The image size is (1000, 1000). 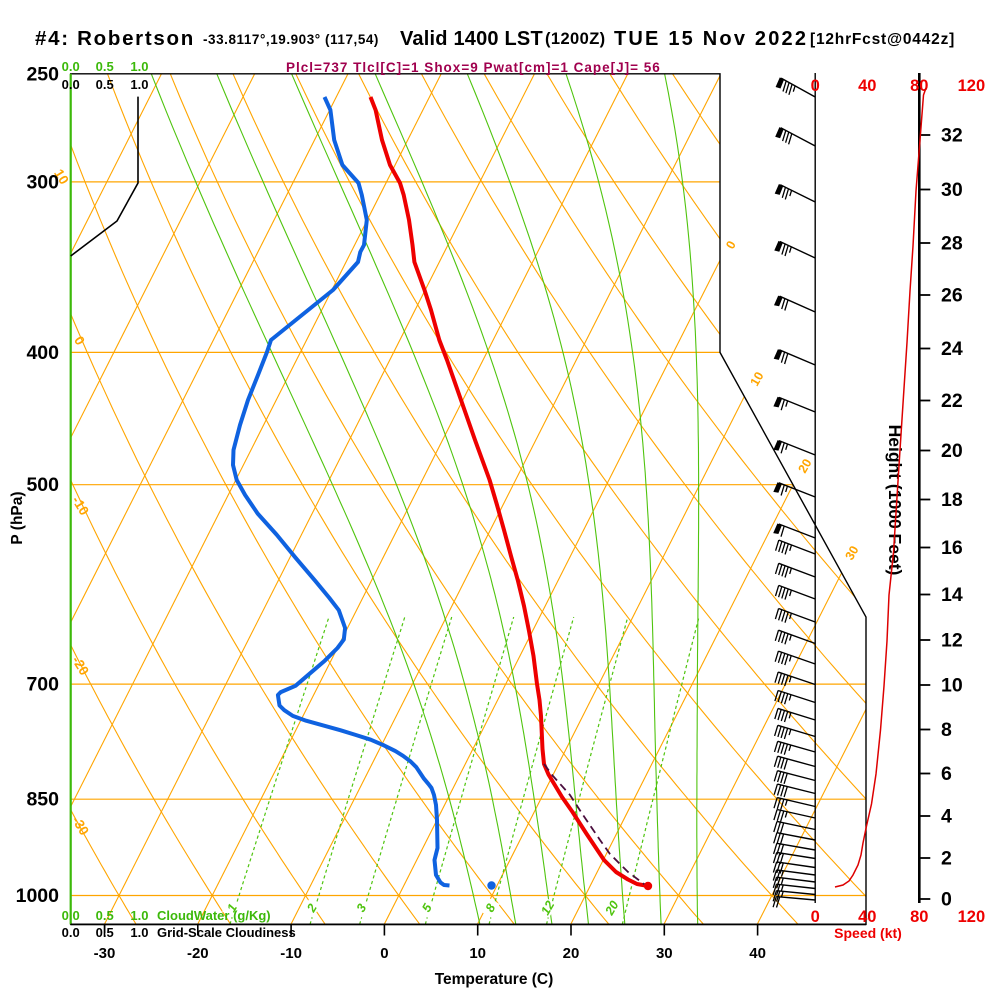 What do you see at coordinates (494, 979) in the screenshot?
I see `svg-text: Temperature (C)` at bounding box center [494, 979].